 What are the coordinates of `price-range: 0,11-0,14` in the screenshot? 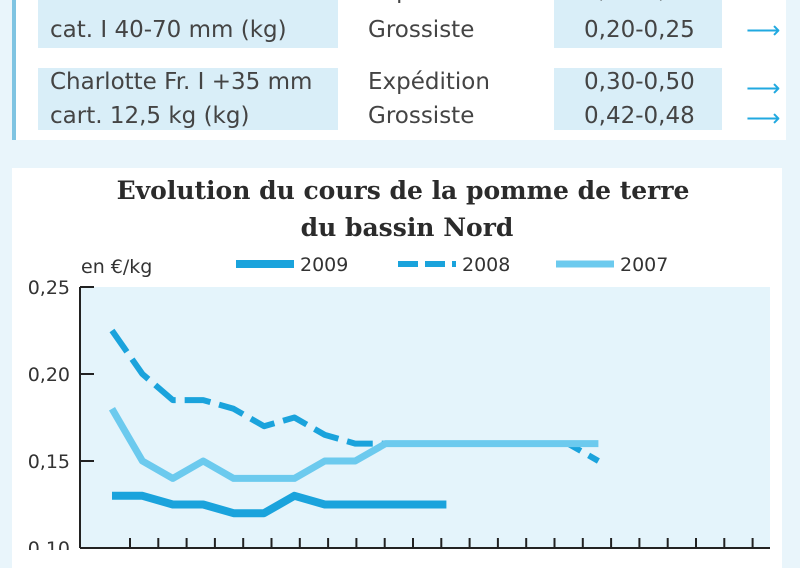 It's located at (639, 4).